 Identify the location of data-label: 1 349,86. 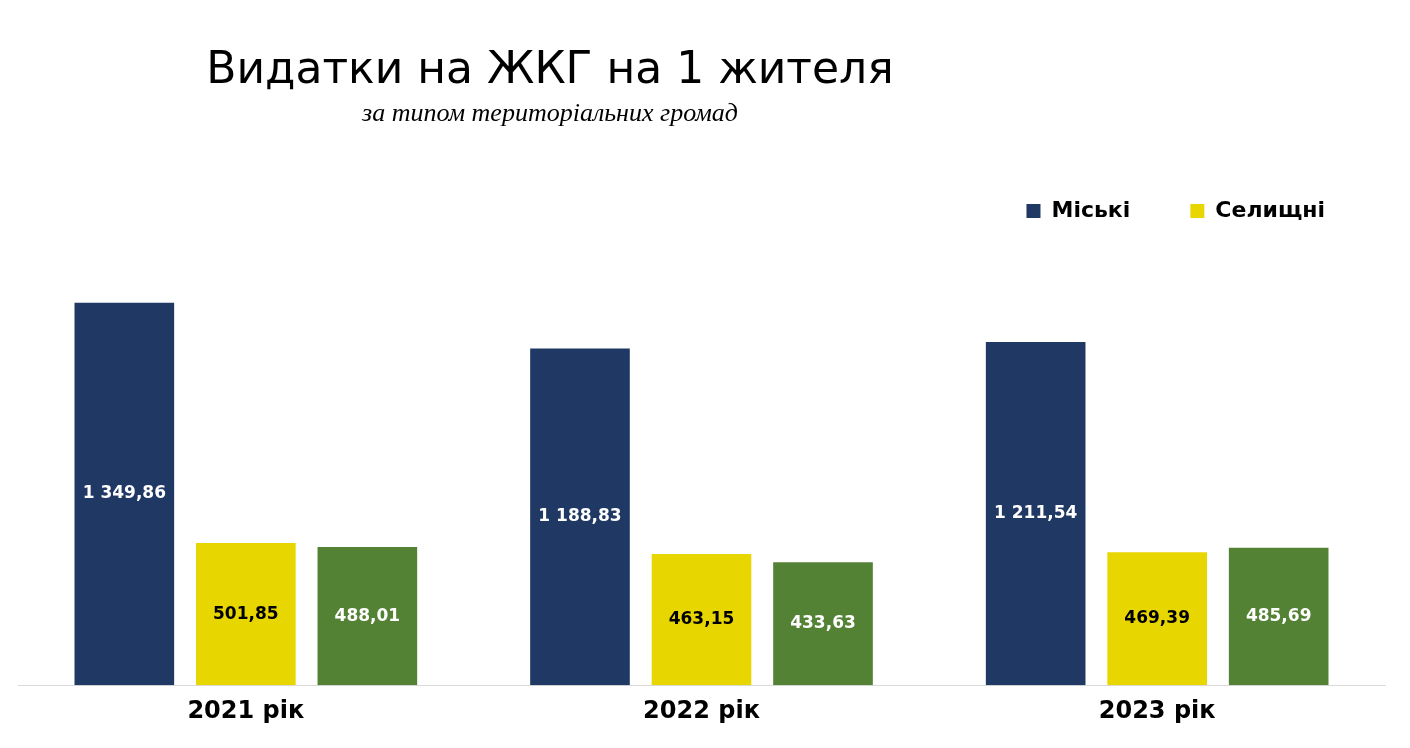
(124, 492).